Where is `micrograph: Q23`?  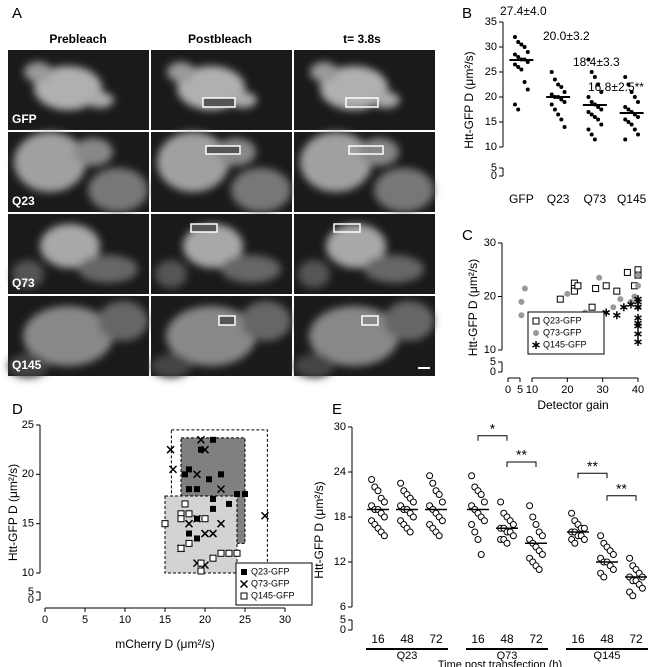
micrograph: Q23 is located at coordinates (78, 172).